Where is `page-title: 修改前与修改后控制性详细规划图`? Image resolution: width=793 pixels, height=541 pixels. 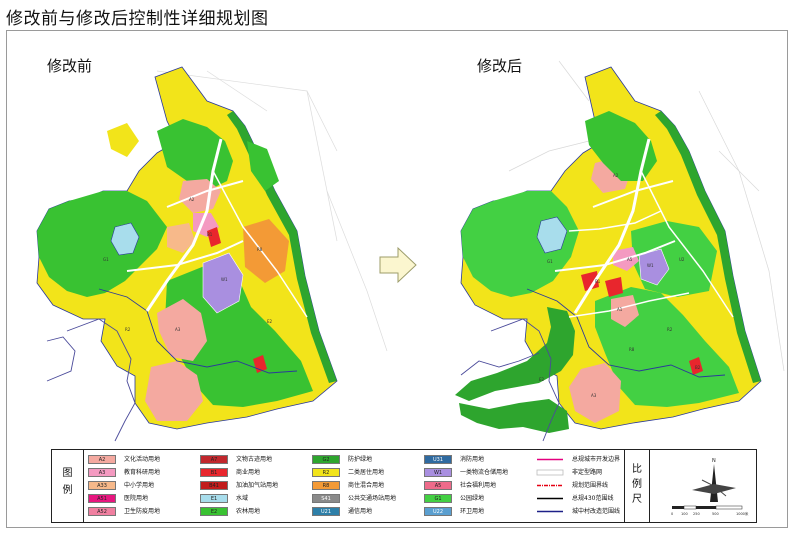
page-title: 修改前与修改后控制性详细规划图 is located at coordinates (137, 19).